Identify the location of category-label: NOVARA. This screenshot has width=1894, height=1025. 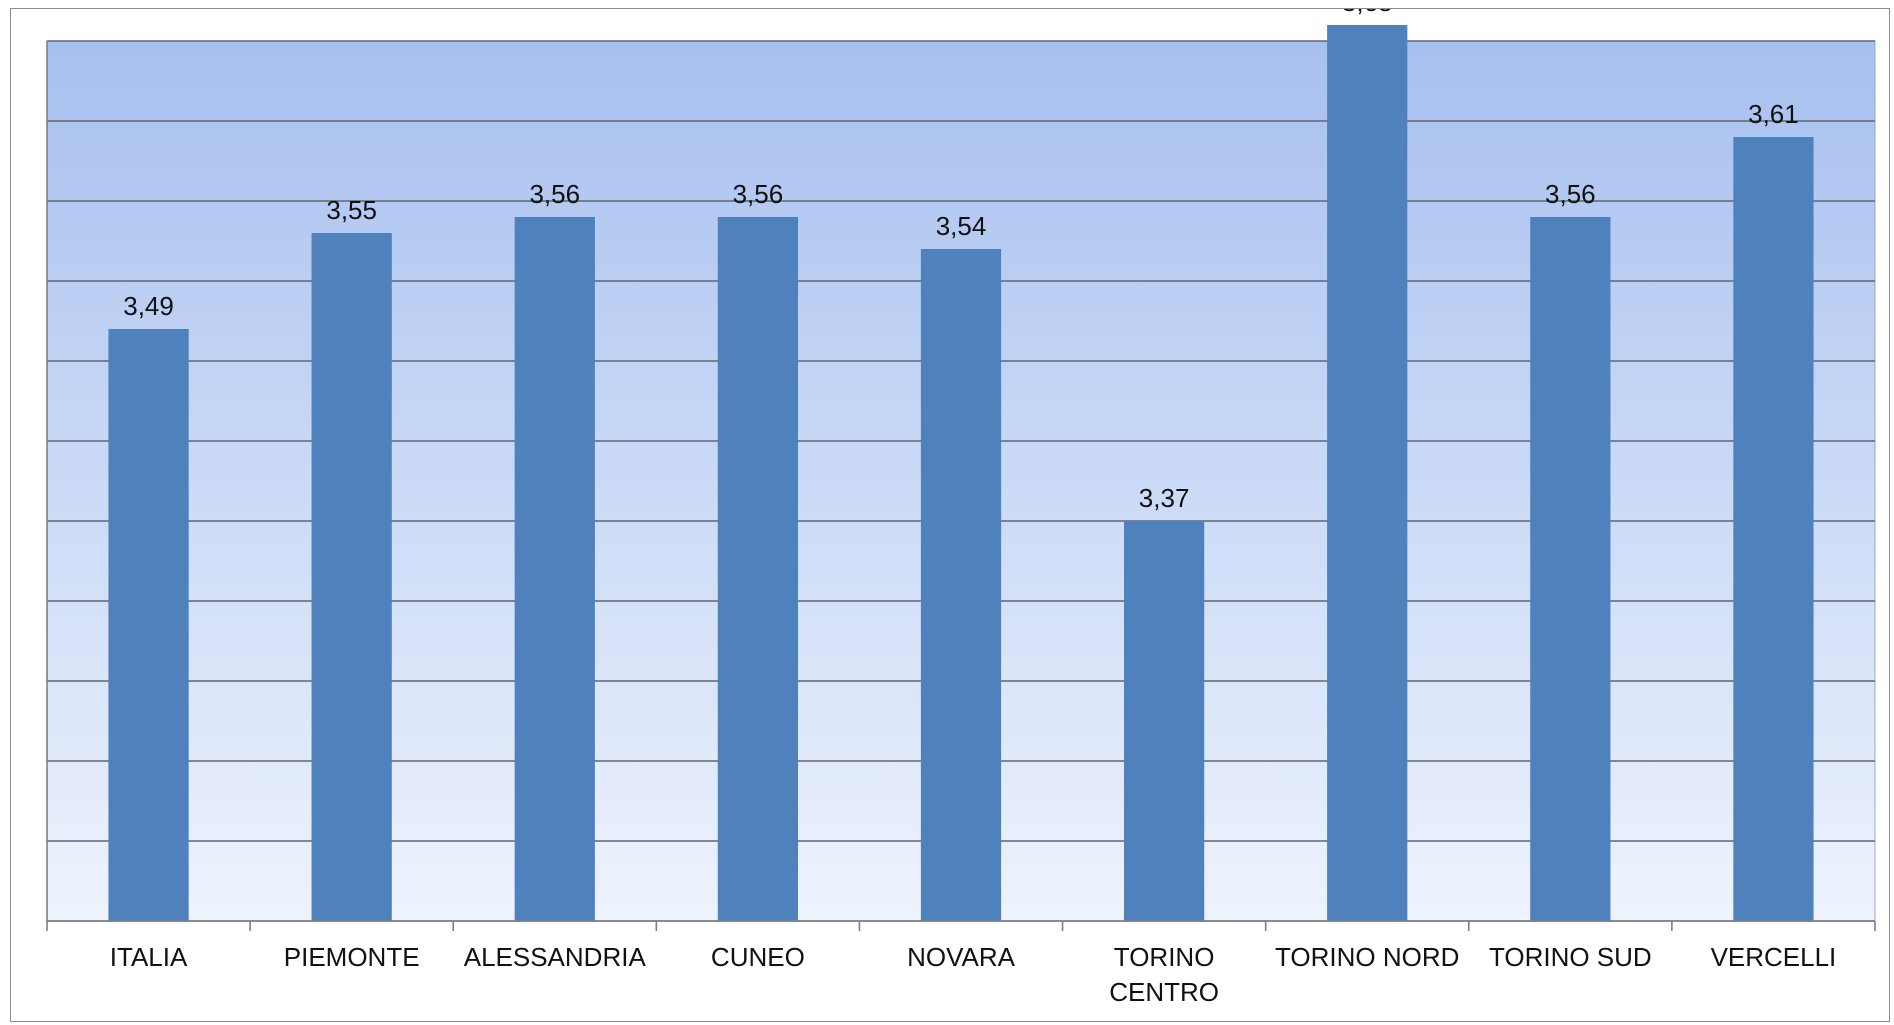
(961, 957).